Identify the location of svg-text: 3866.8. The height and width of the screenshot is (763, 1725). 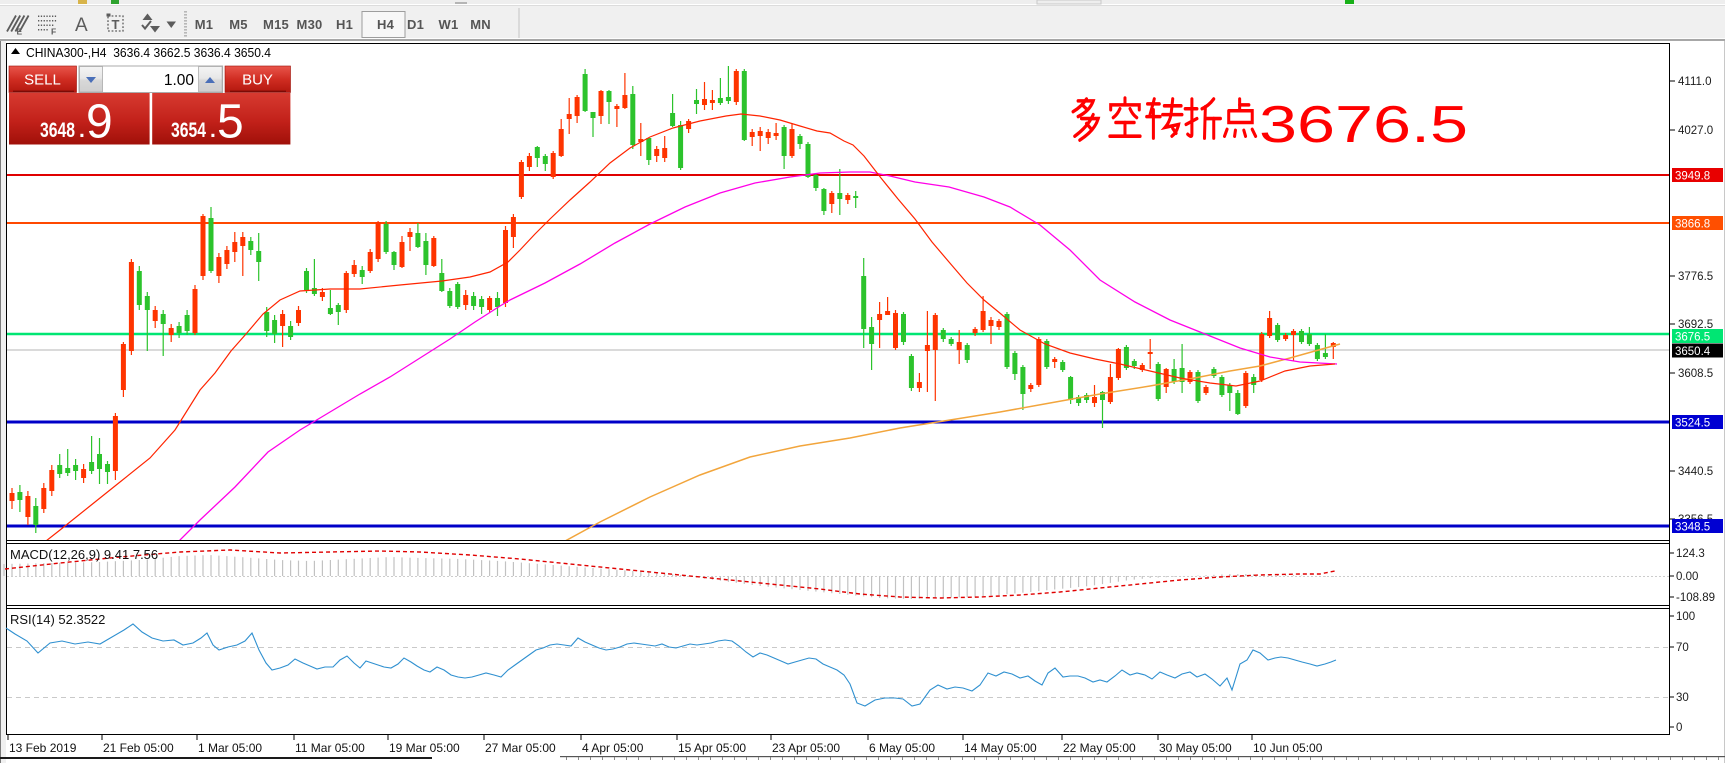
(1692, 225).